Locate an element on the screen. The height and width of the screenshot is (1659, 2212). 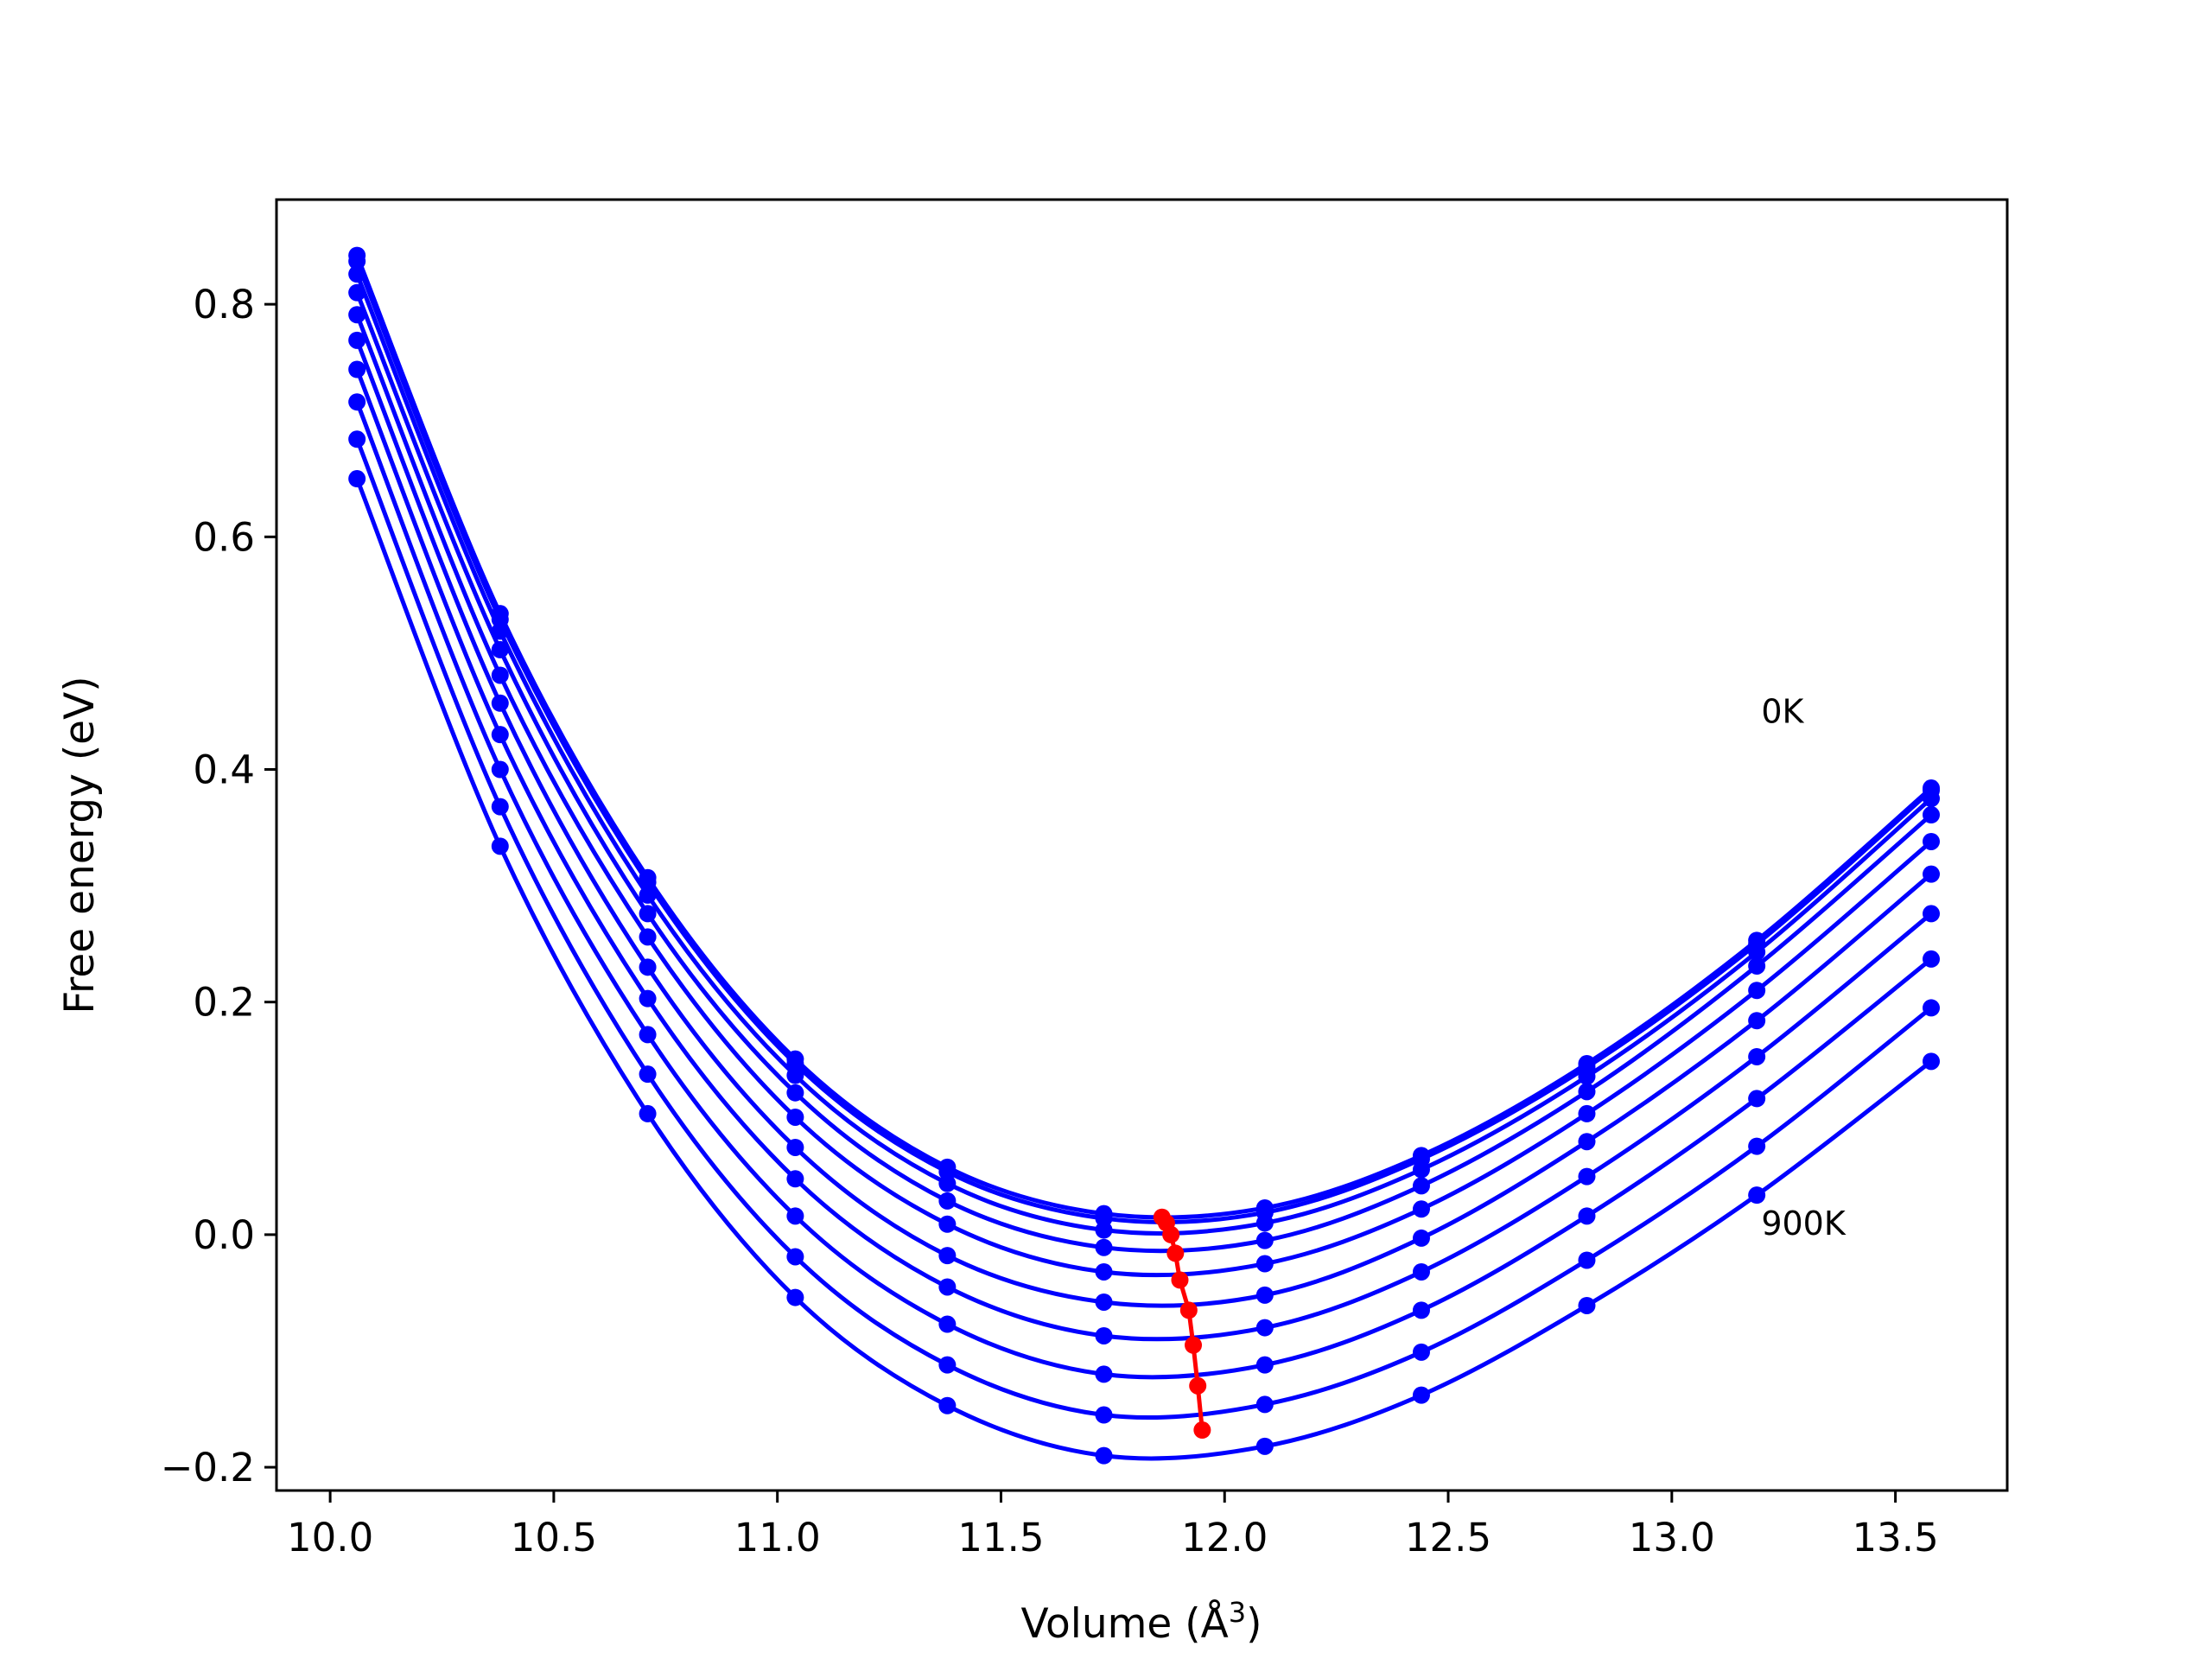
minimum-curve-layer is located at coordinates (1182, 1324).